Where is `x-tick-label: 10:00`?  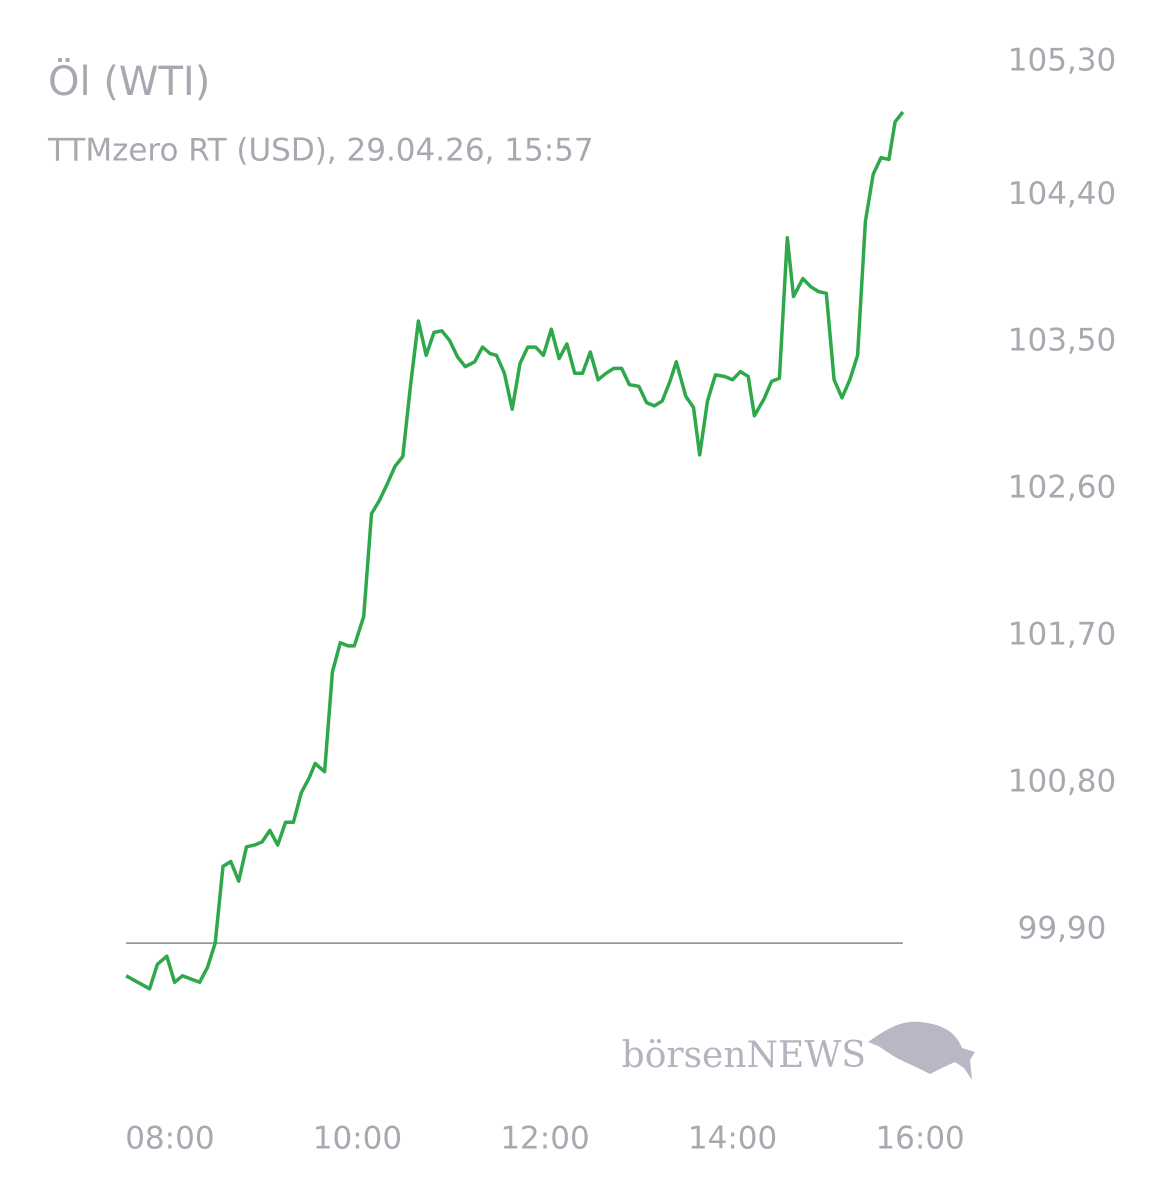
x-tick-label: 10:00 is located at coordinates (357, 1139).